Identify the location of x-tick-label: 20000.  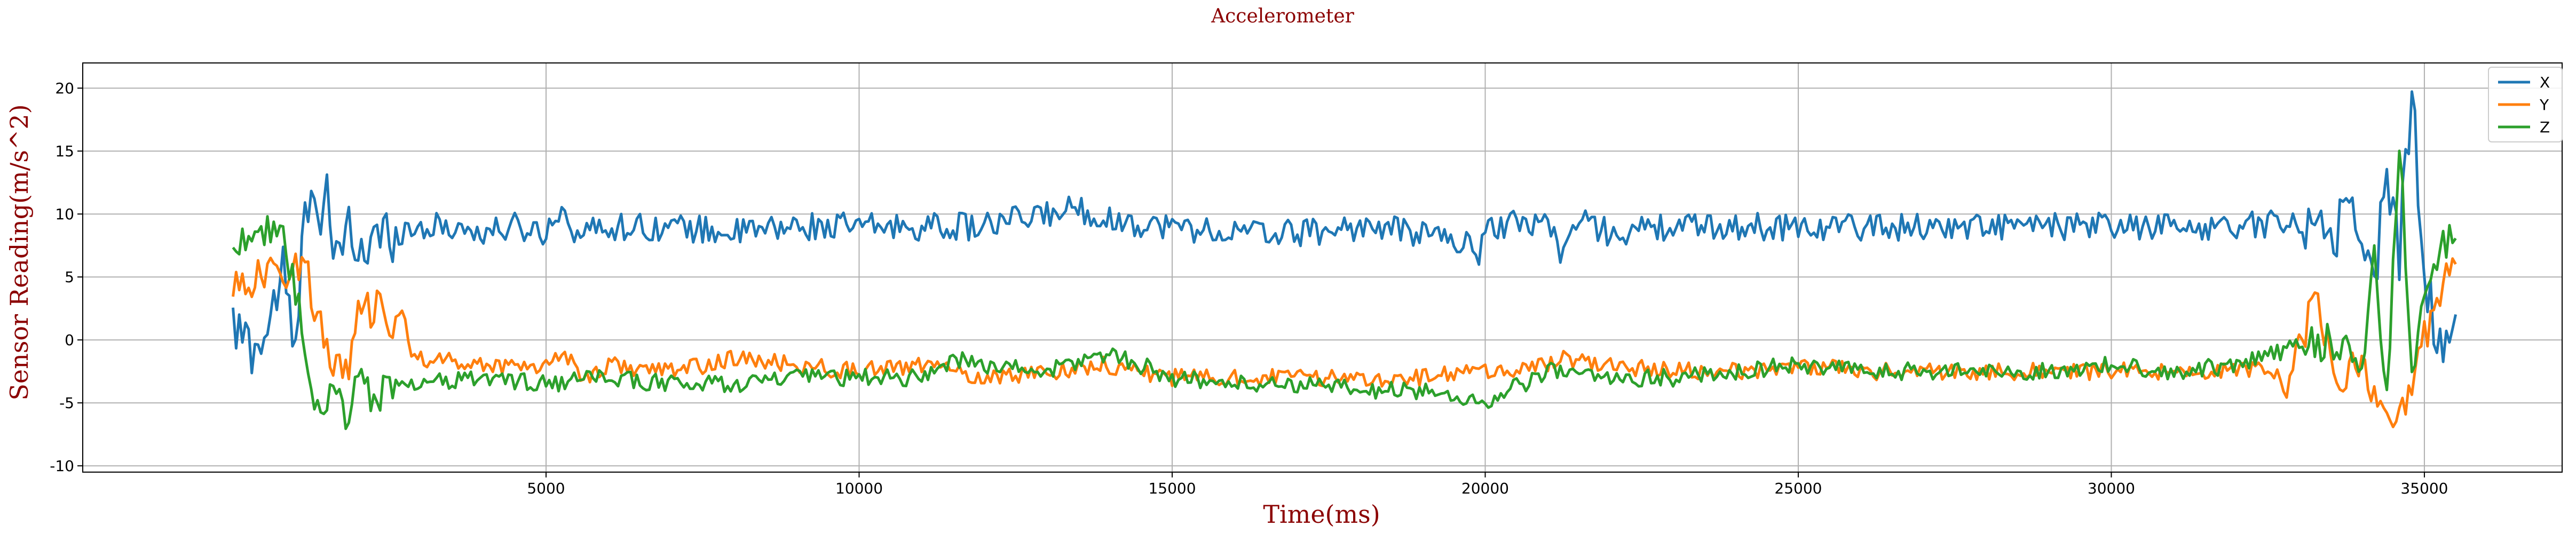
(1485, 489).